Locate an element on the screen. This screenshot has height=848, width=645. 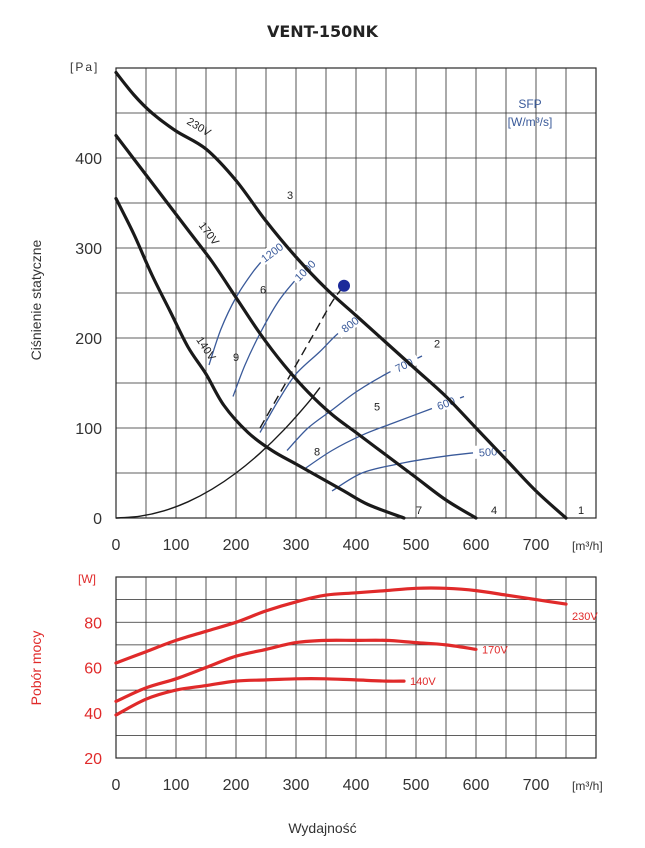
y-tick-label: 60 is located at coordinates (93, 669).